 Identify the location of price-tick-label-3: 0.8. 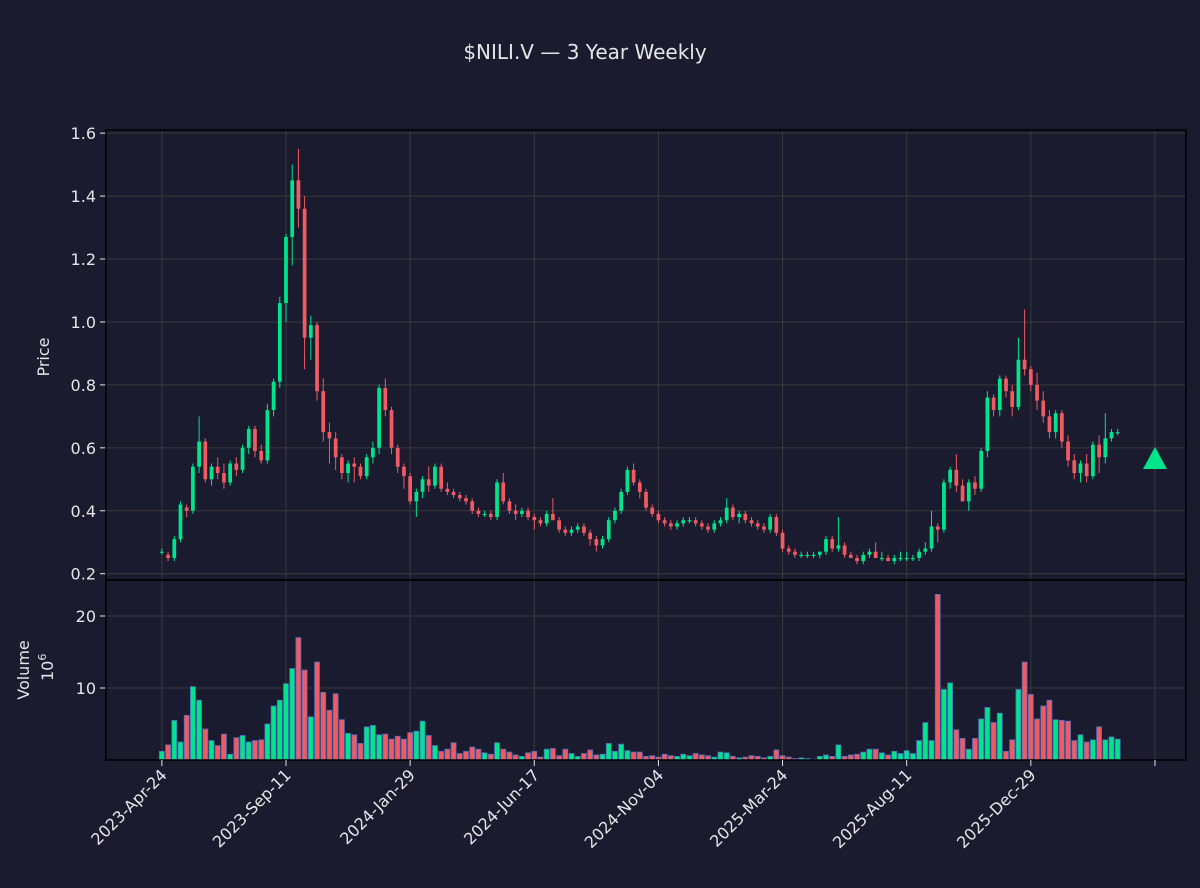
(83, 385).